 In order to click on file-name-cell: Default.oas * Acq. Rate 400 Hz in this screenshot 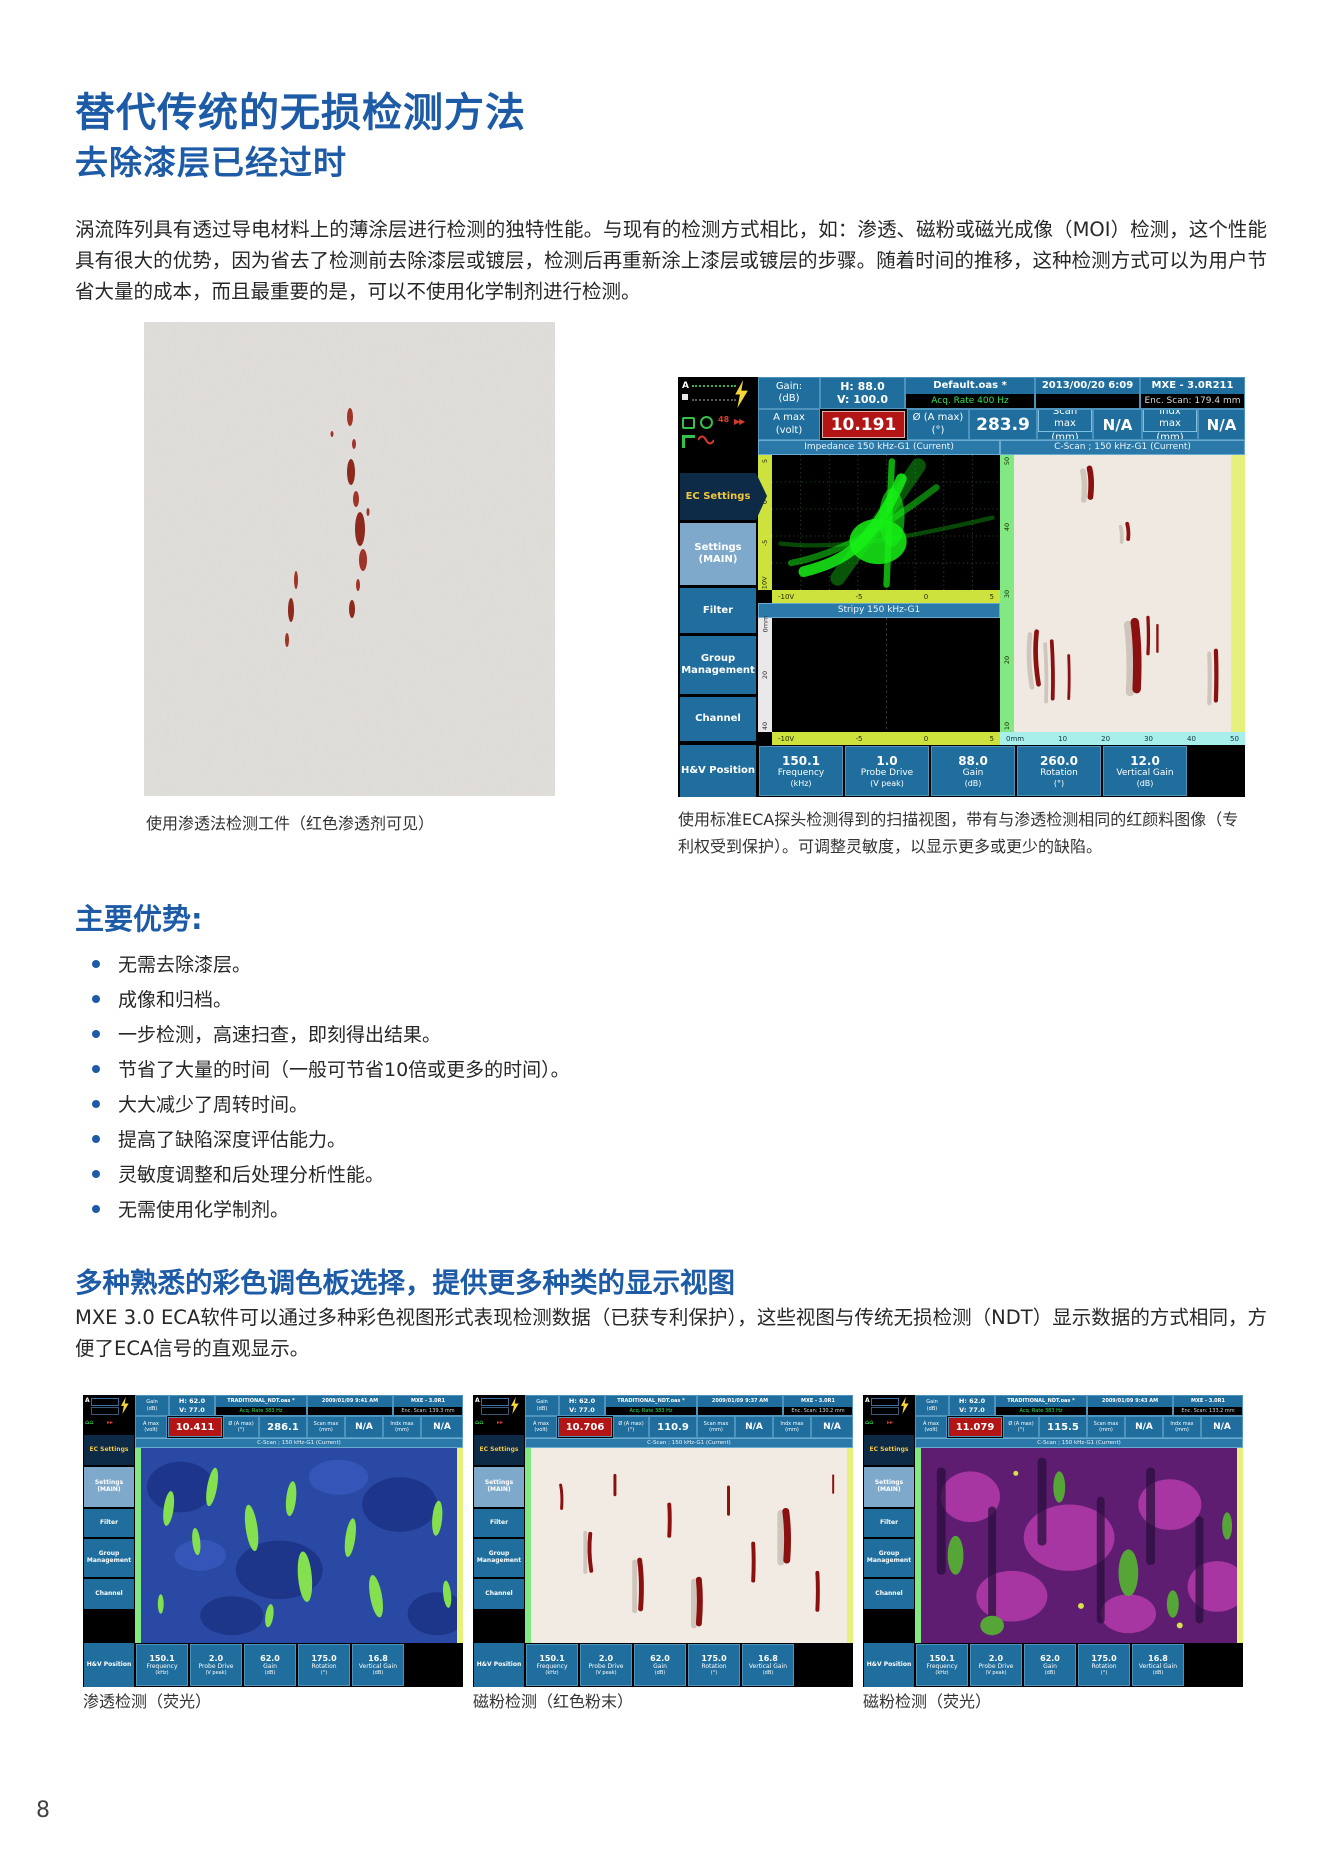, I will do `click(970, 393)`.